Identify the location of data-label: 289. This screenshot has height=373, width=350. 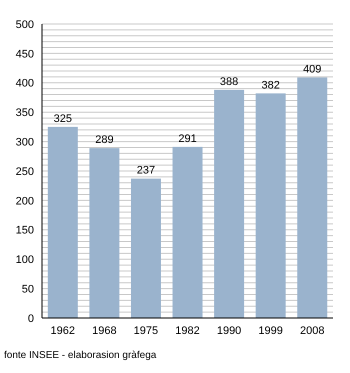
(104, 140).